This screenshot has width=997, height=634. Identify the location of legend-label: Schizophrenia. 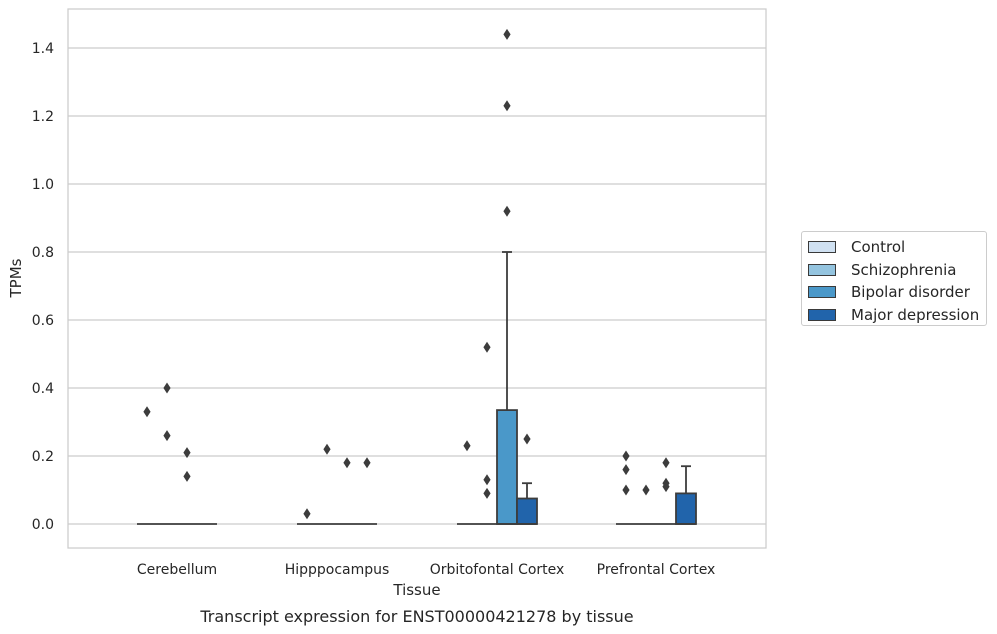
(904, 269).